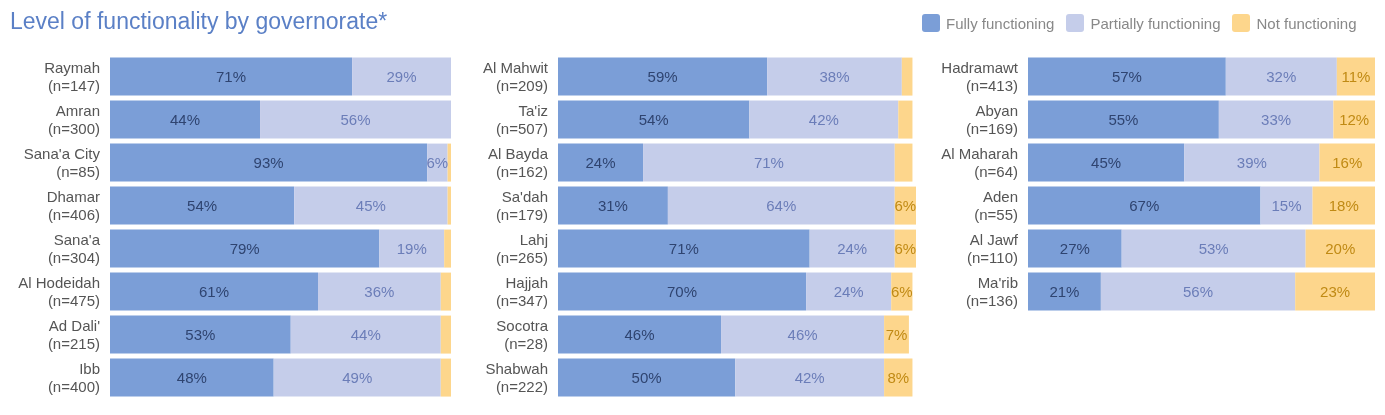 The image size is (1385, 415). I want to click on data-label: 29%, so click(401, 76).